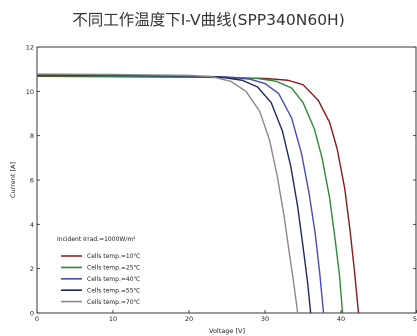 The width and height of the screenshot is (417, 336). Describe the element at coordinates (341, 319) in the screenshot. I see `x-tick-label: 40` at that location.